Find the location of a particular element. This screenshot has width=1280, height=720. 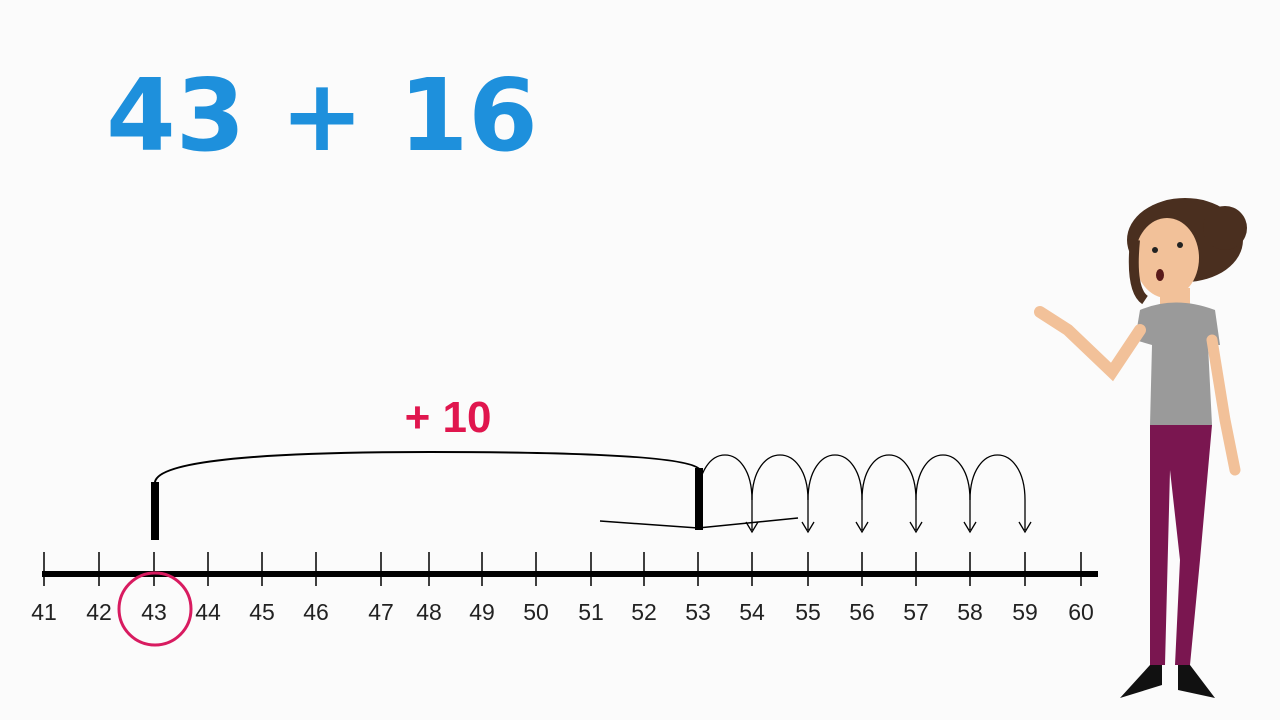

tick-label: 60 is located at coordinates (1081, 612).